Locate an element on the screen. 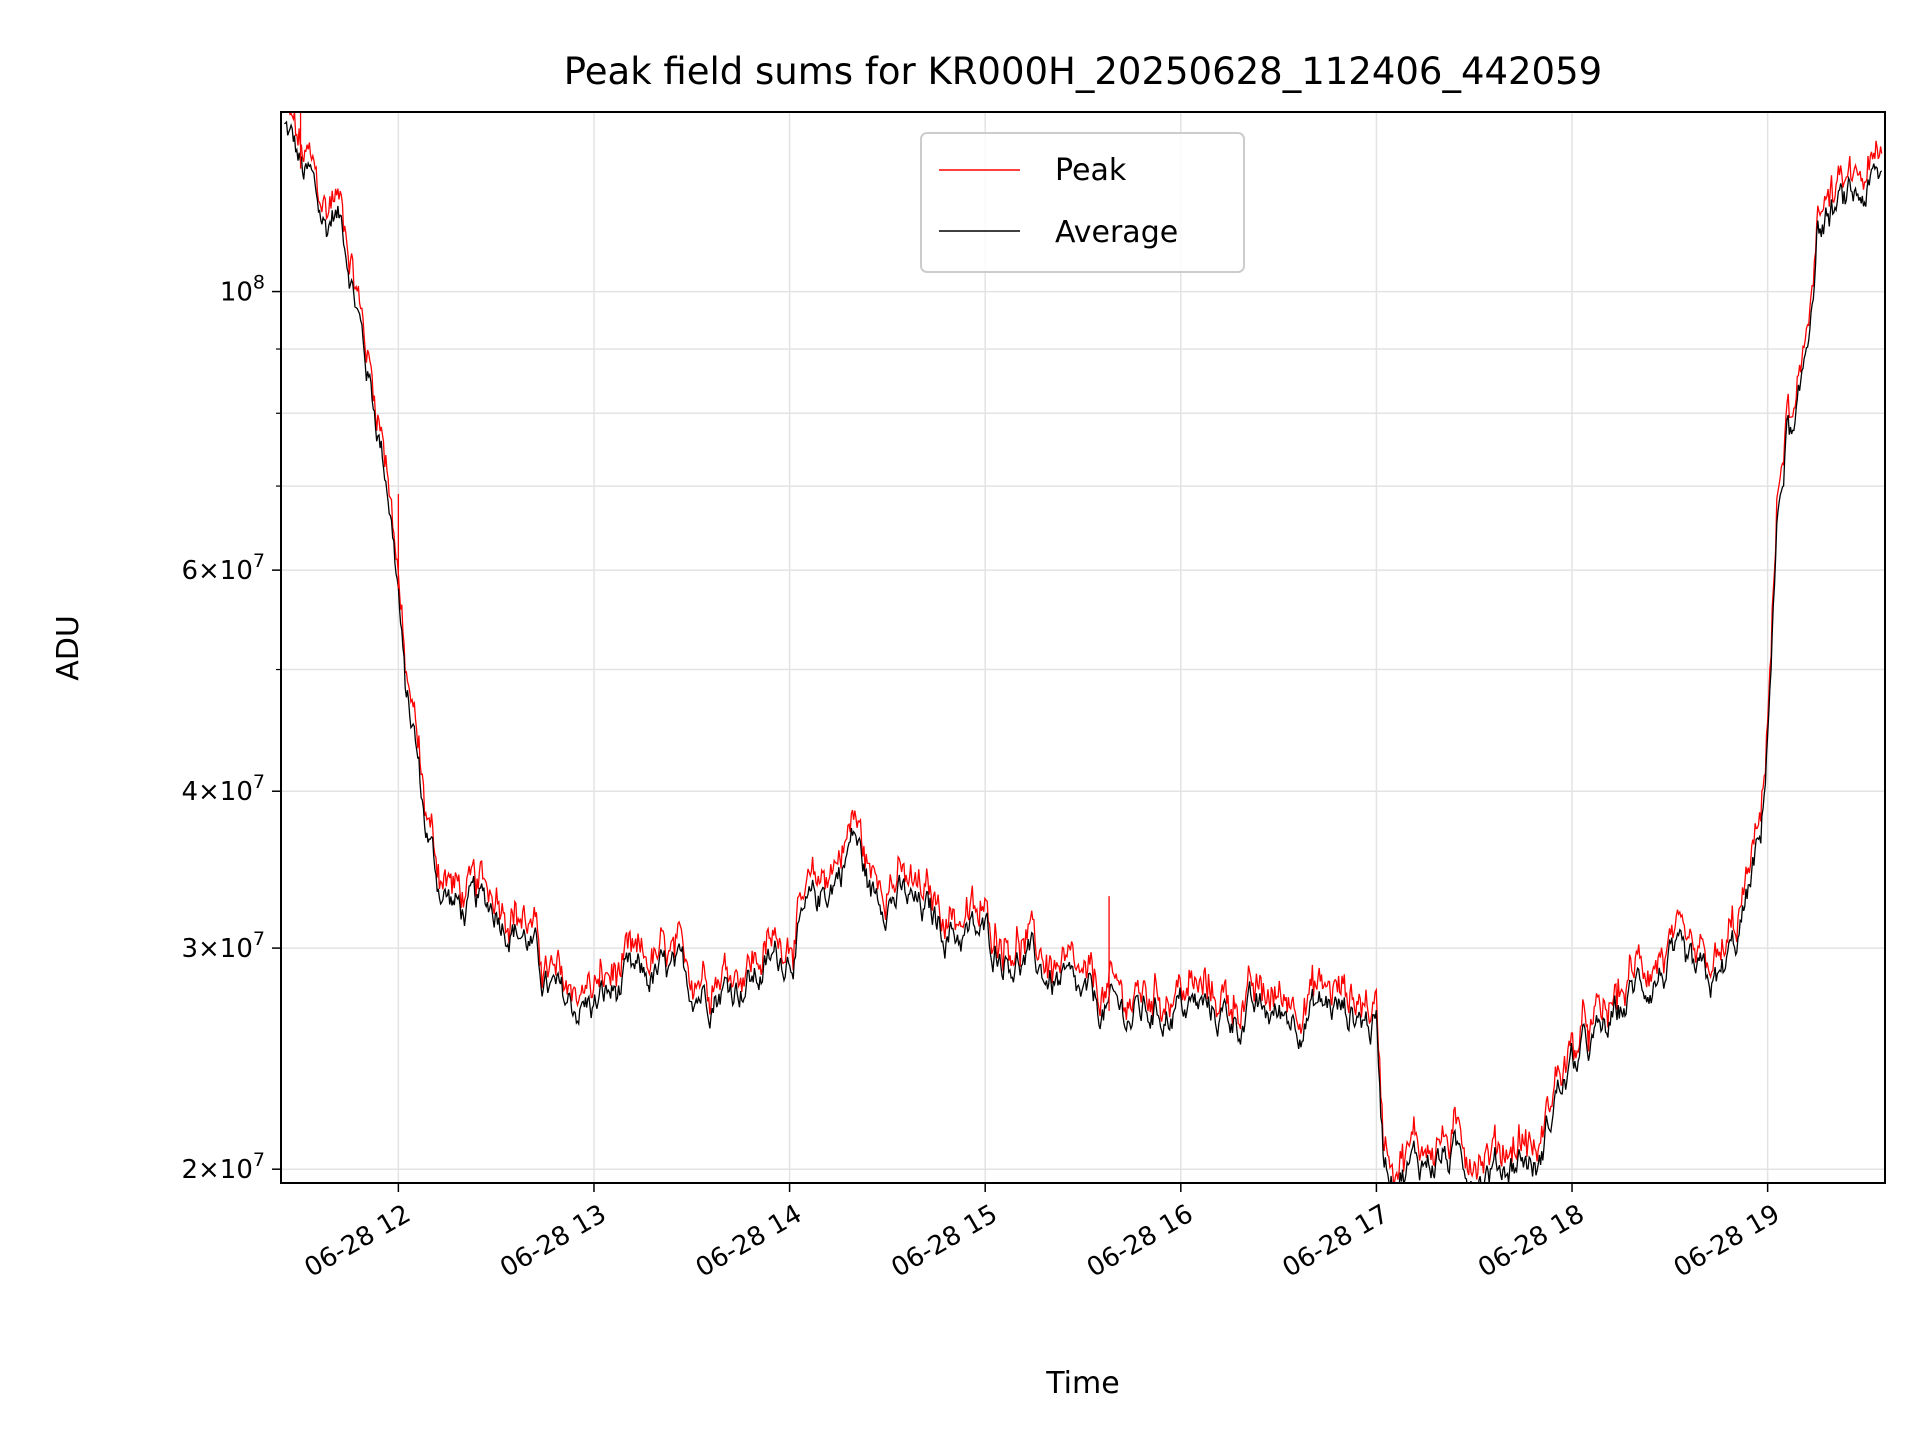  legend-peak-label: Peak is located at coordinates (1091, 170).